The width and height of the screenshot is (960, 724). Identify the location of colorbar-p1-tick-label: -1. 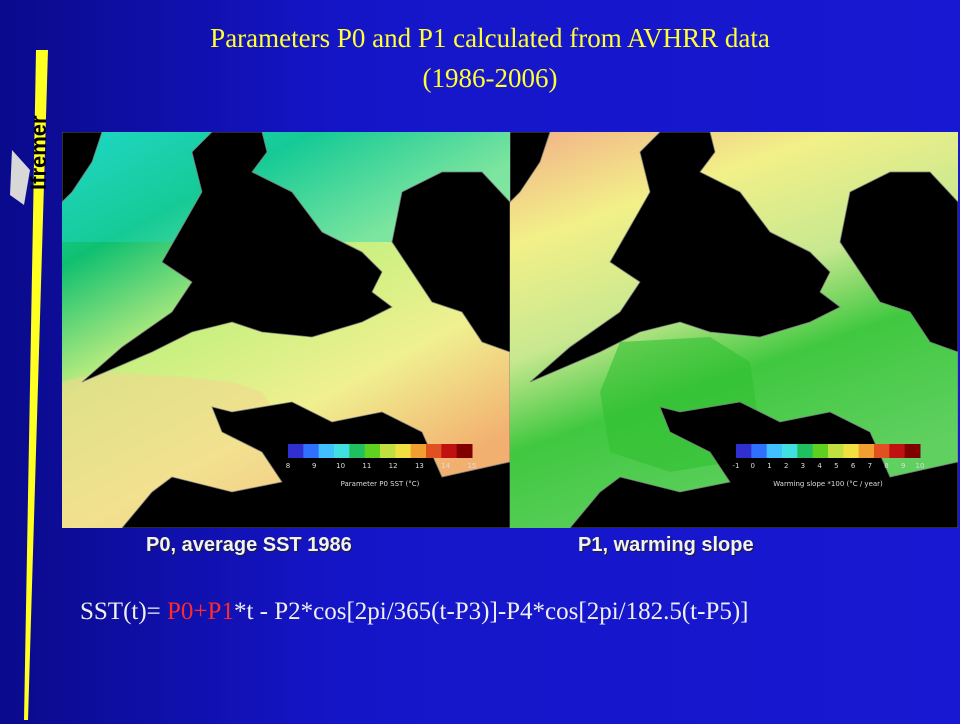
(736, 466).